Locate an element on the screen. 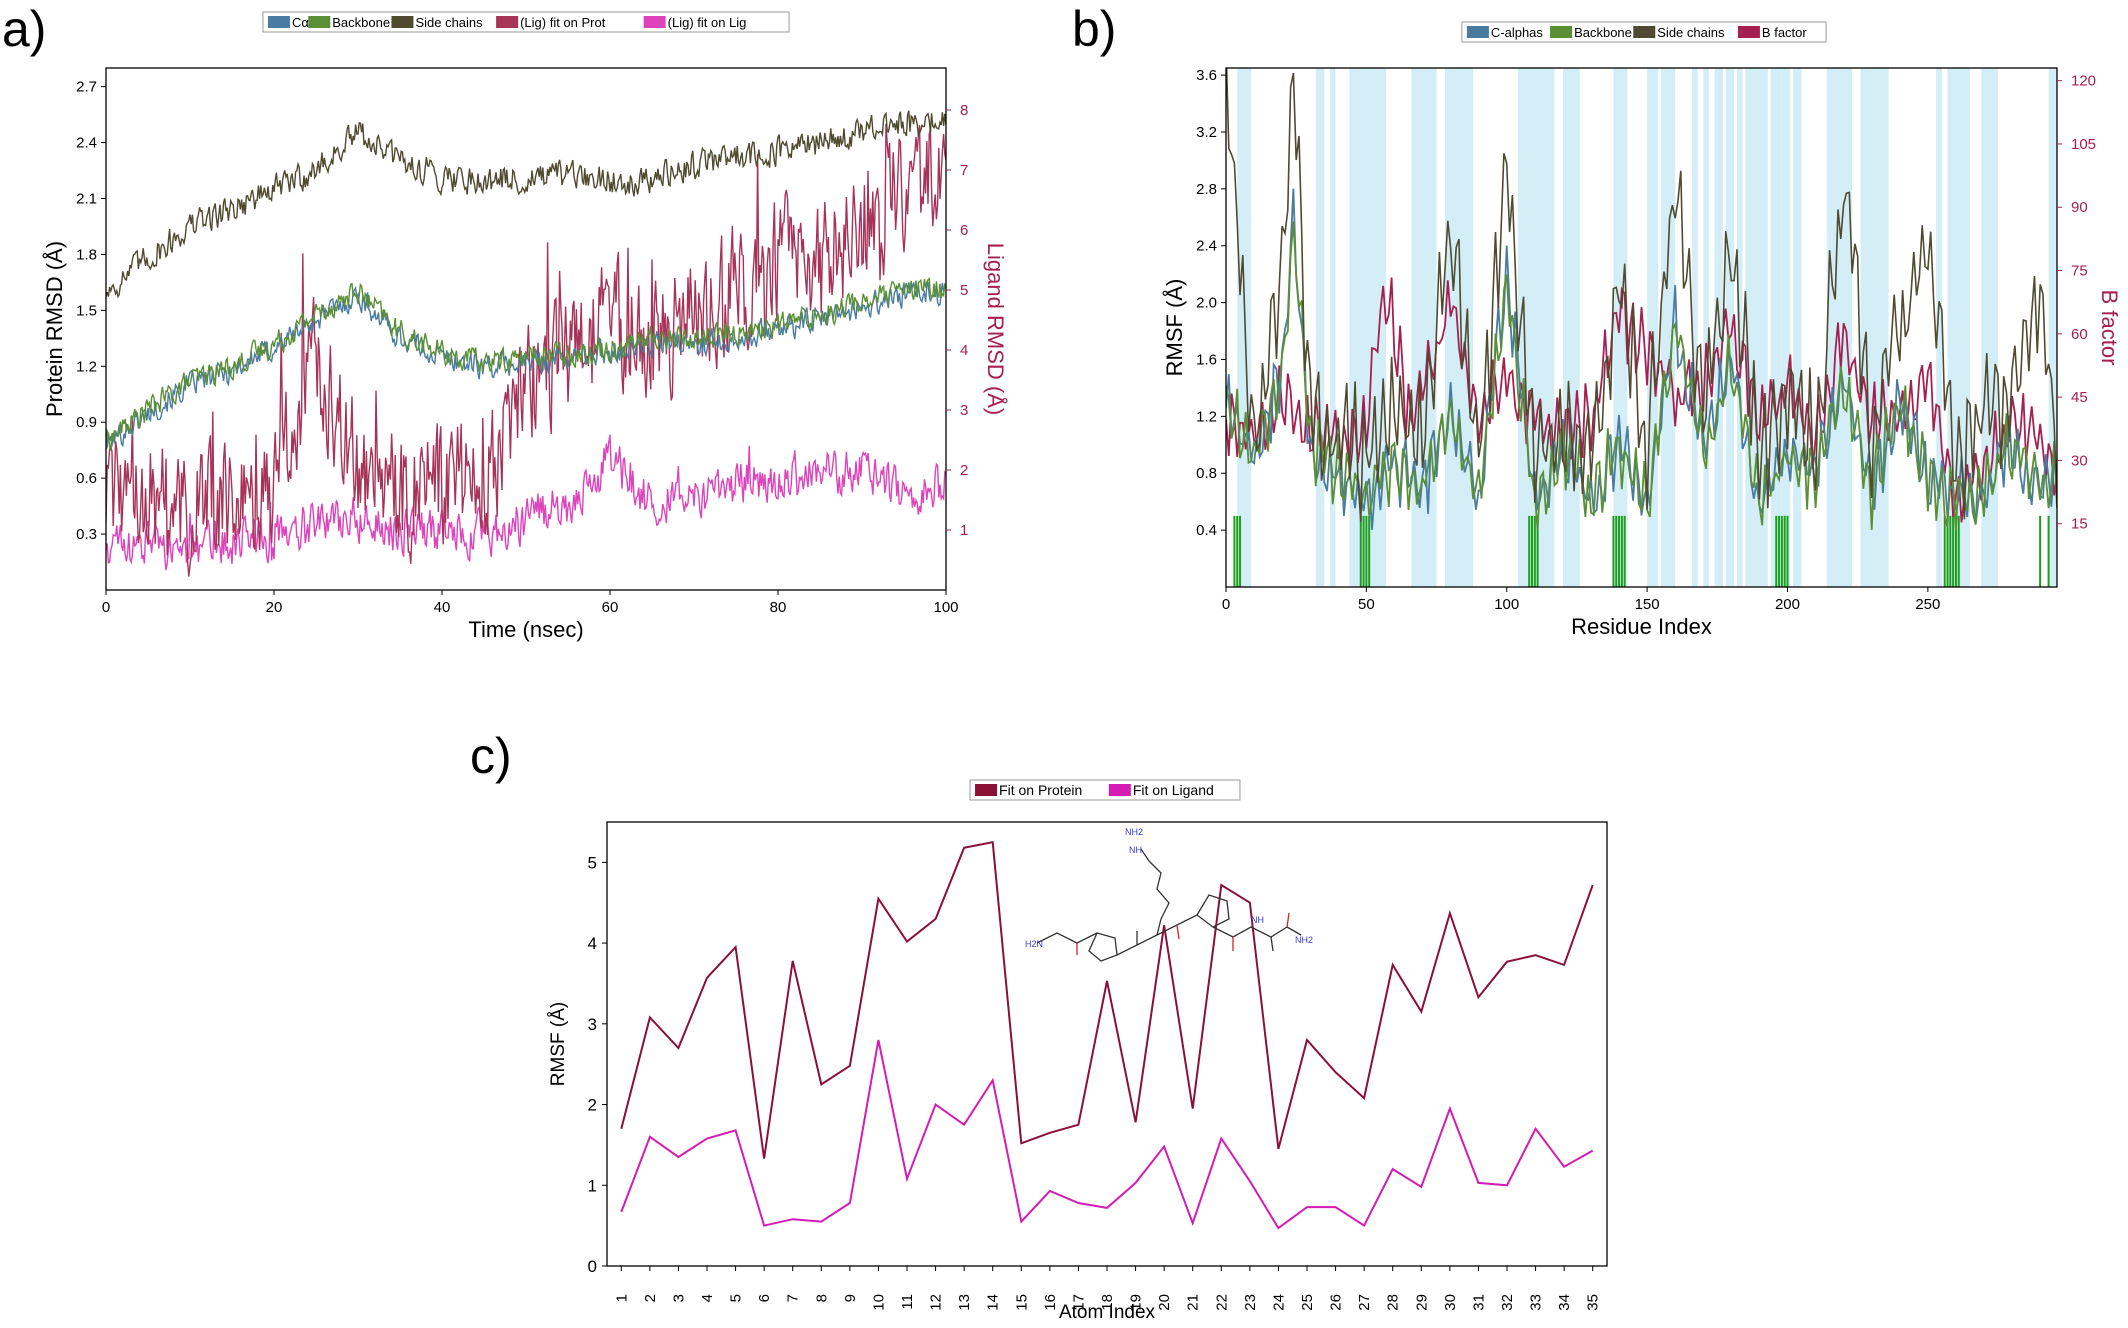 Image resolution: width=2128 pixels, height=1328 pixels. x-tick-label: 32 is located at coordinates (1507, 1302).